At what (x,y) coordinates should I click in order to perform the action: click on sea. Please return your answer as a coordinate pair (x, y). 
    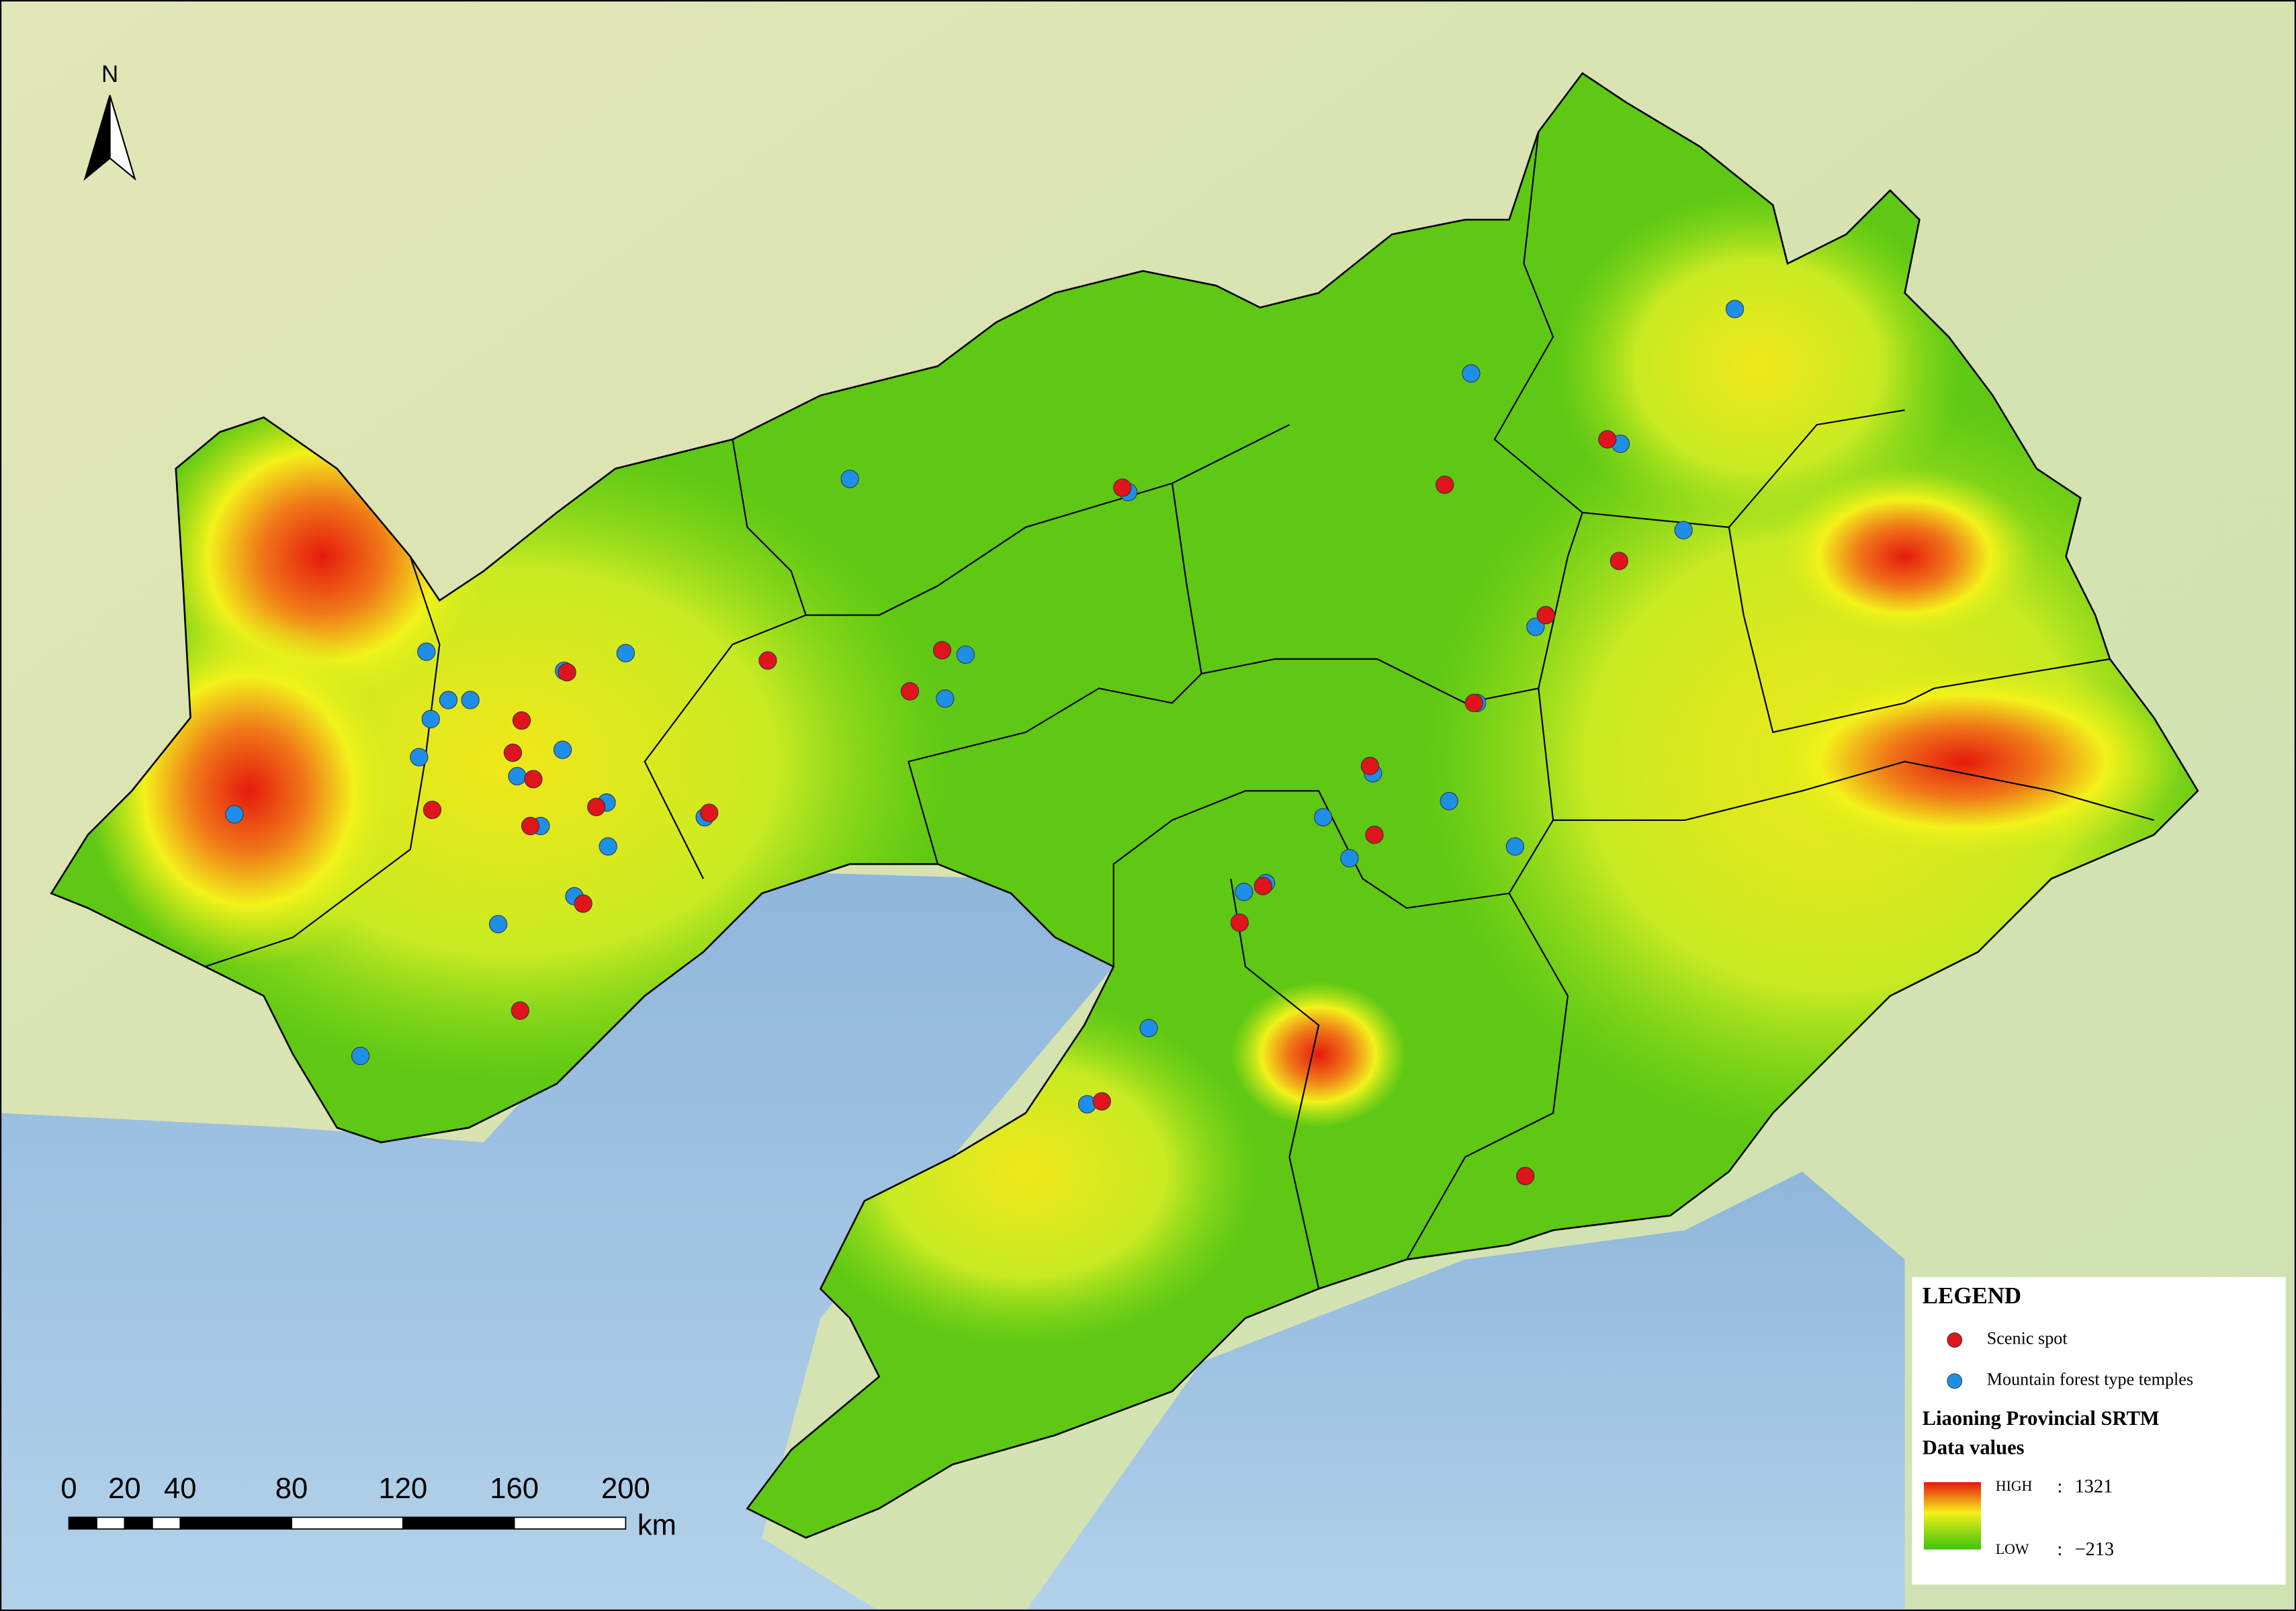
    Looking at the image, I should click on (1465, 1392).